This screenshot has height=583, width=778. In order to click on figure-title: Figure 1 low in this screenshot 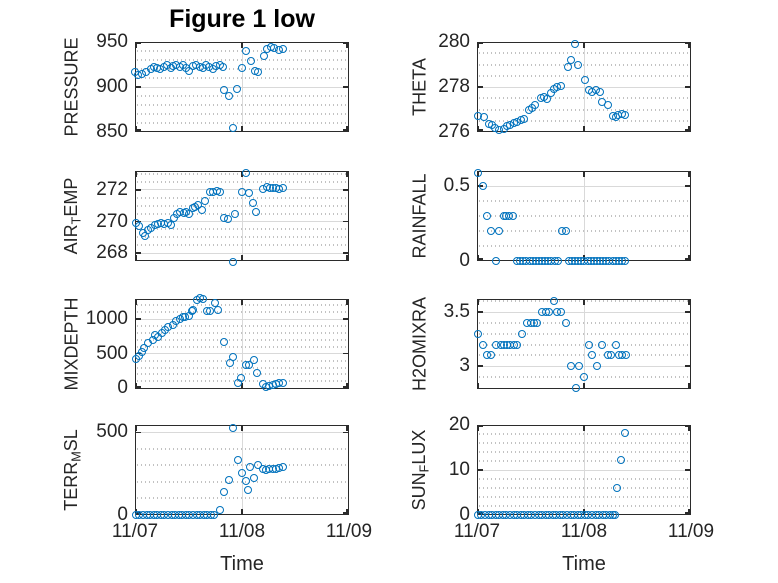, I will do `click(242, 19)`.